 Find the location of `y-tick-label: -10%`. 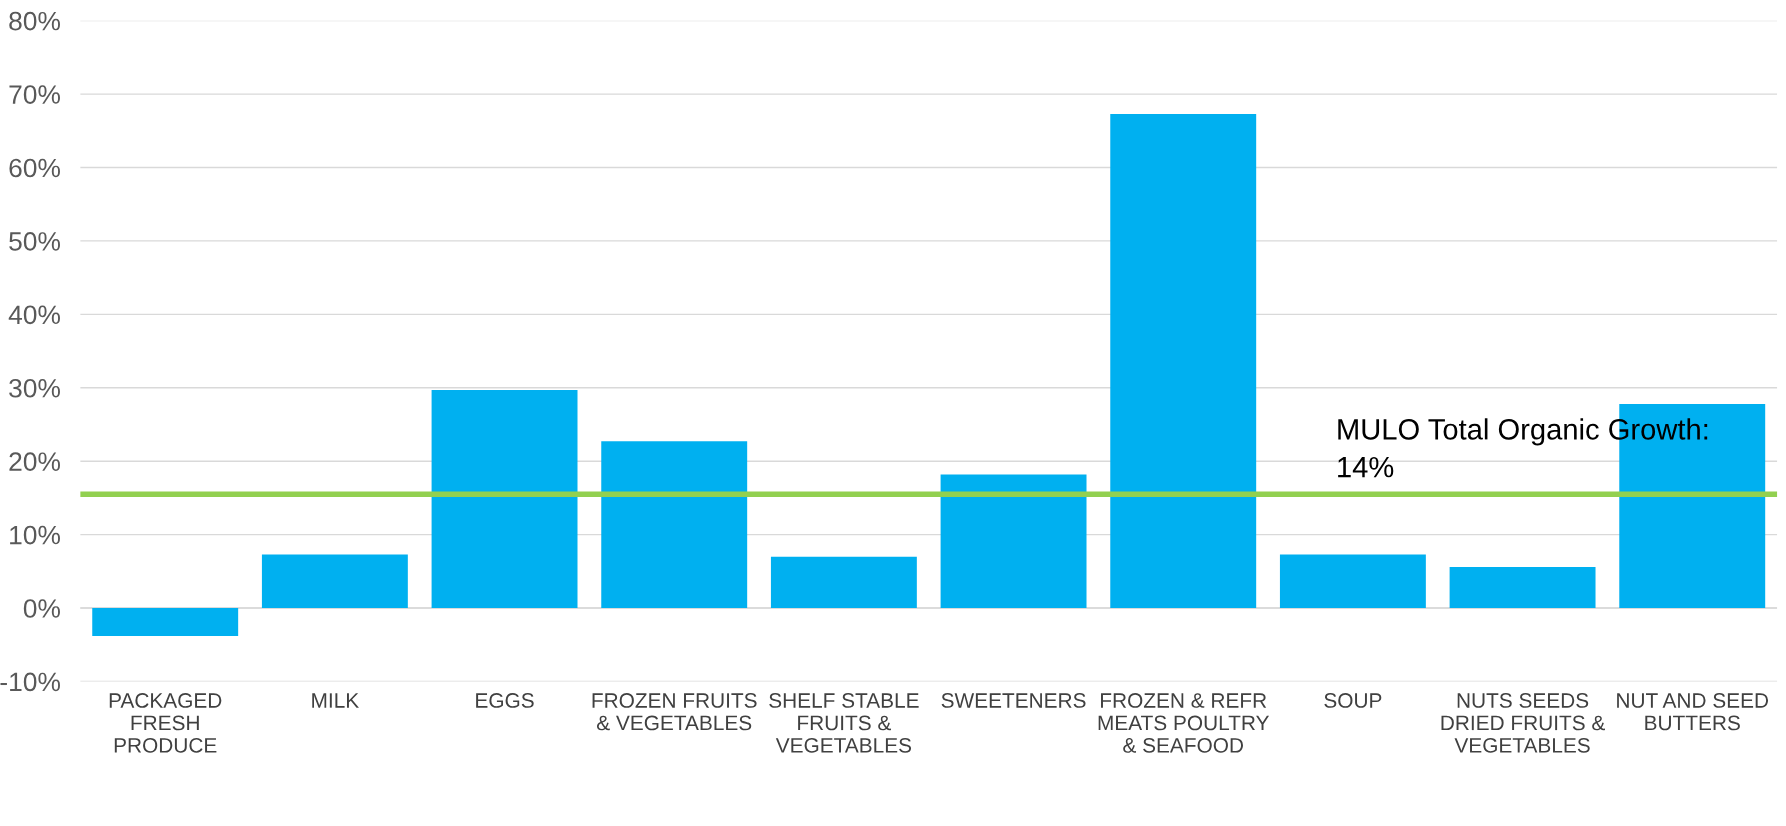

y-tick-label: -10% is located at coordinates (30, 682).